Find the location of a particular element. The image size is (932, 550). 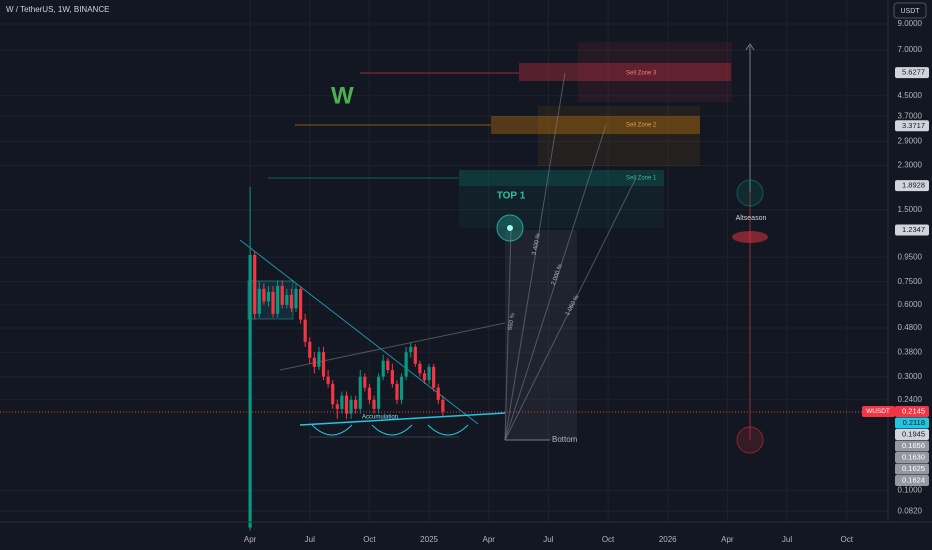

zone-label: Sell Zone 3 is located at coordinates (641, 74).